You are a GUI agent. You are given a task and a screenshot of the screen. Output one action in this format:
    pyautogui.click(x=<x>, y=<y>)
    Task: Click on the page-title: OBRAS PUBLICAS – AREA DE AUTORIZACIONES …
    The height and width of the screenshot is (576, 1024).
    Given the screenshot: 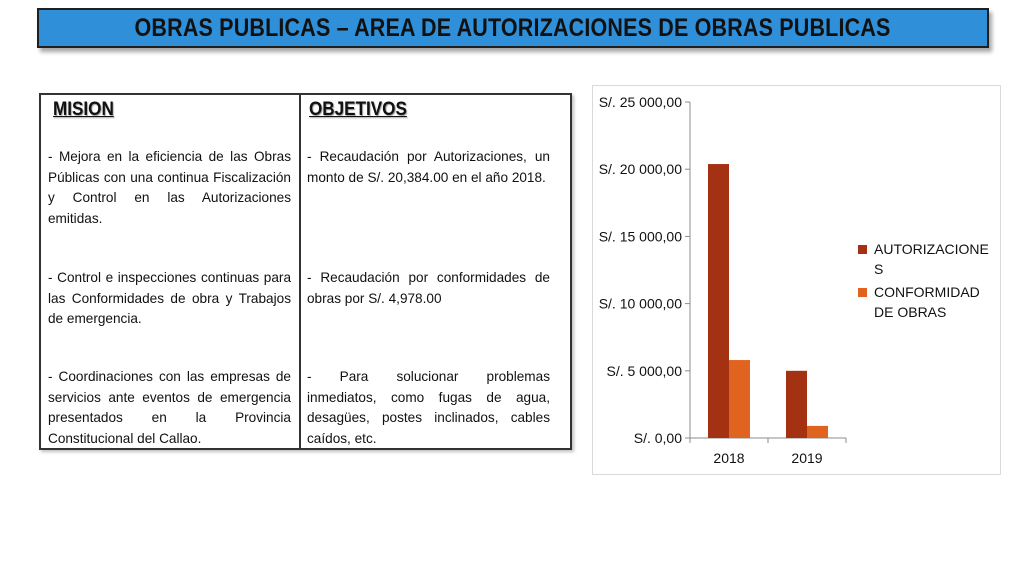 What is the action you would take?
    pyautogui.click(x=512, y=27)
    